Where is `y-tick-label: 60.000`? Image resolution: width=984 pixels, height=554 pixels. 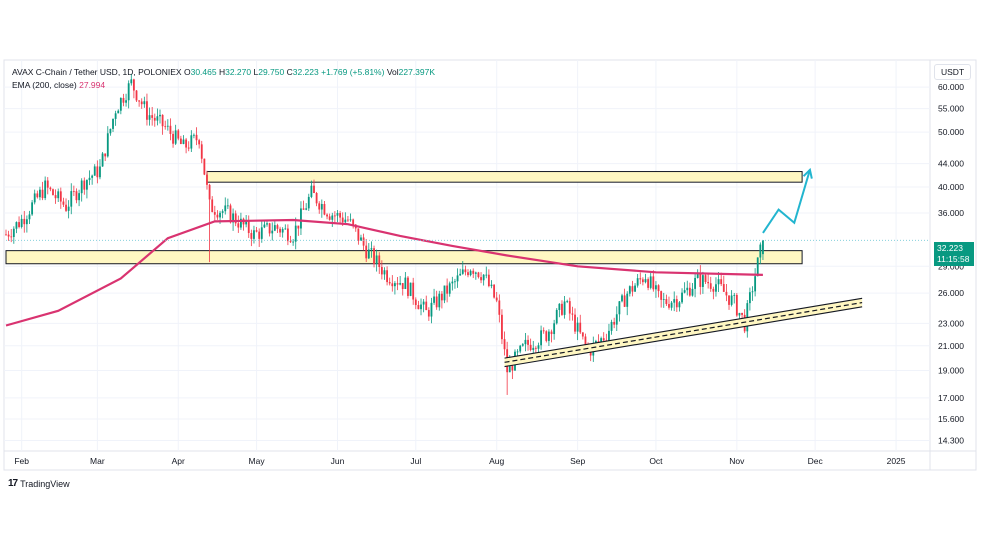
y-tick-label: 60.000 is located at coordinates (951, 87).